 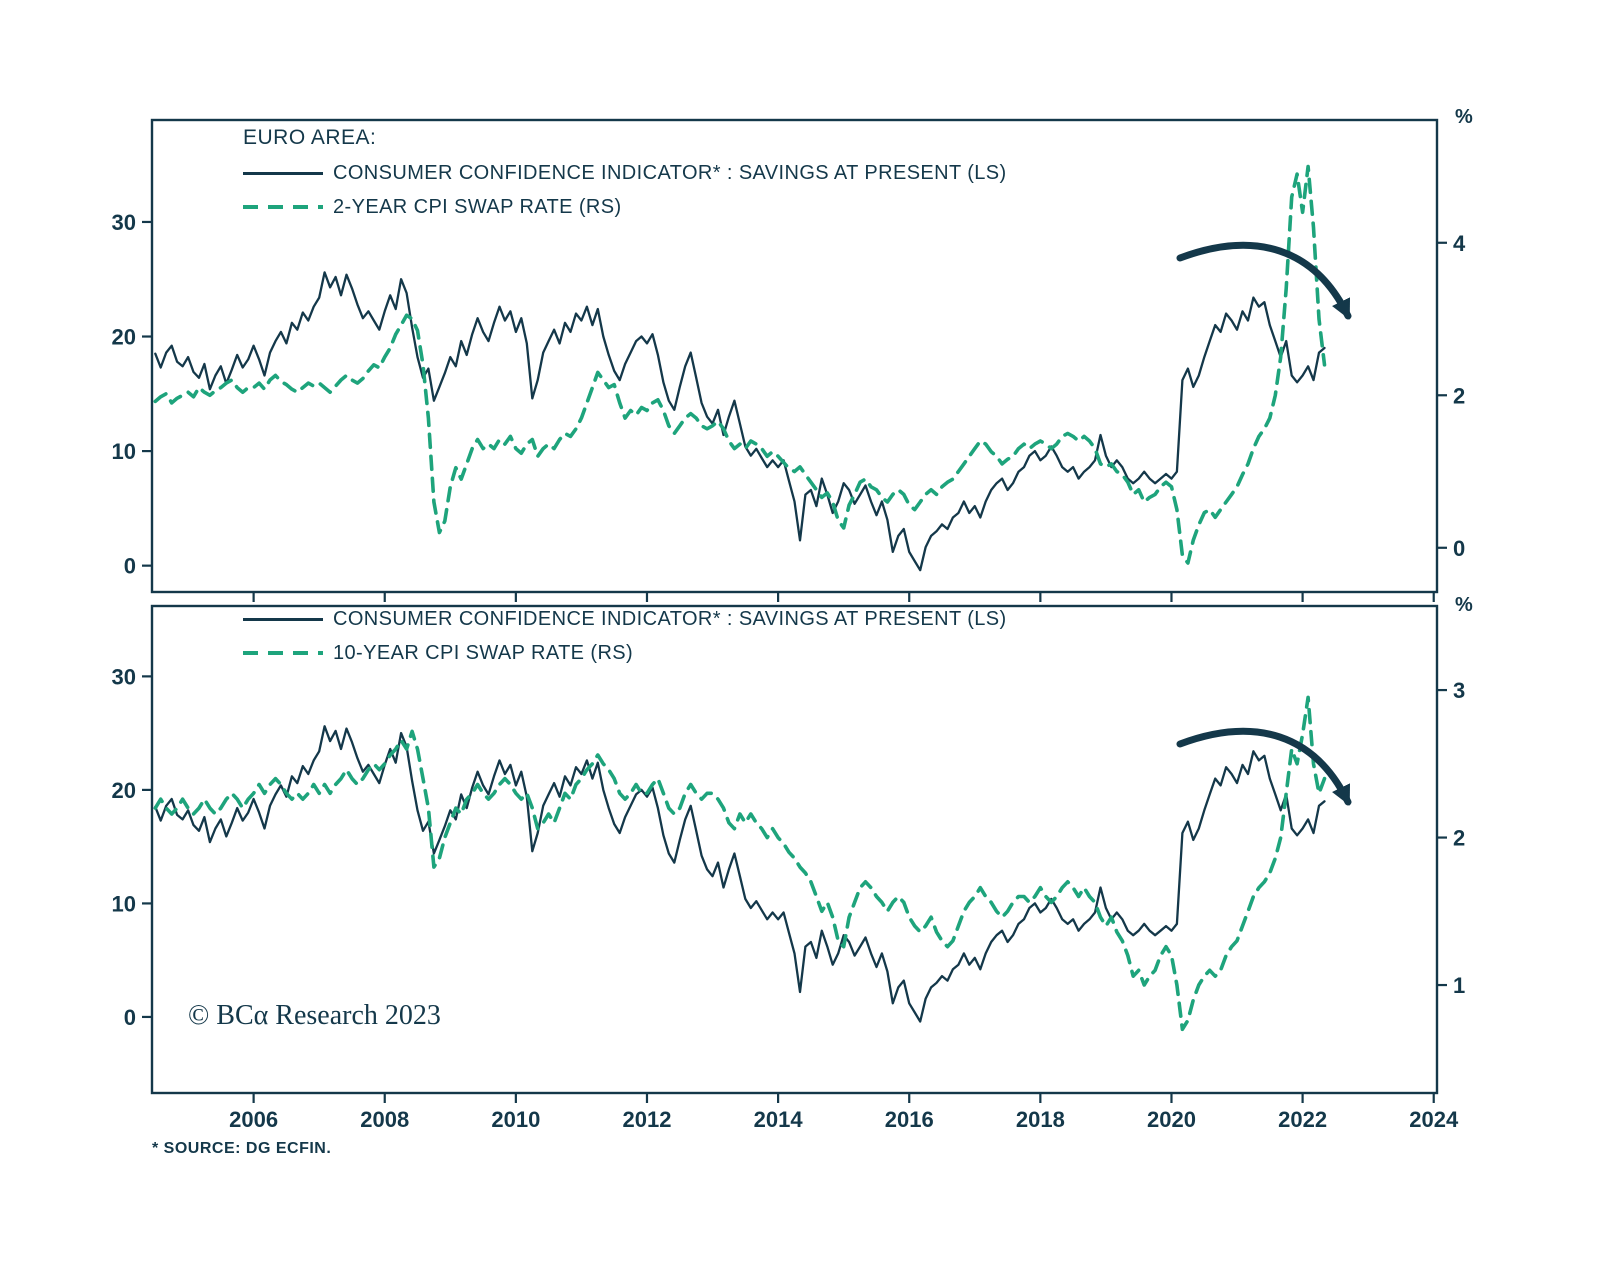 I want to click on legend-label-10y-swap: 10-YEAR CPI SWAP RATE (RS), so click(x=483, y=652).